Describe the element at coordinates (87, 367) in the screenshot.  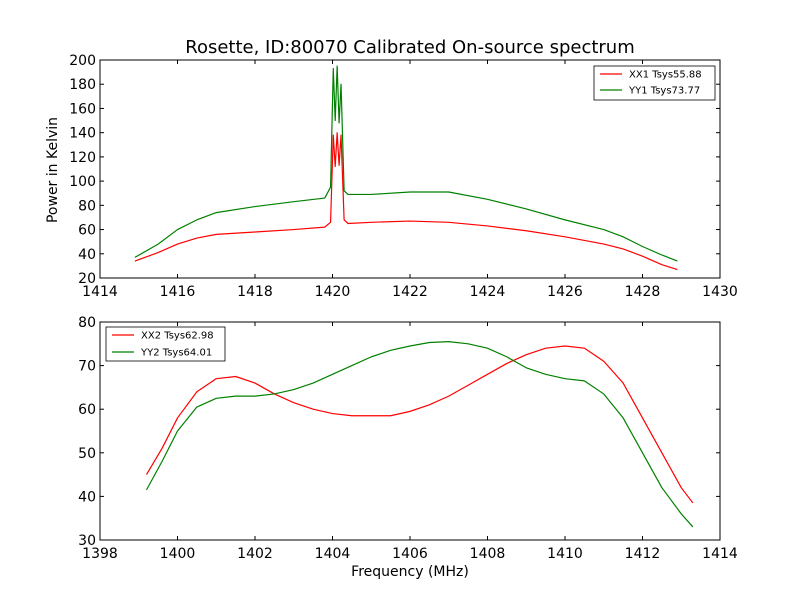
I see `bottom-y-tick-label: 70` at that location.